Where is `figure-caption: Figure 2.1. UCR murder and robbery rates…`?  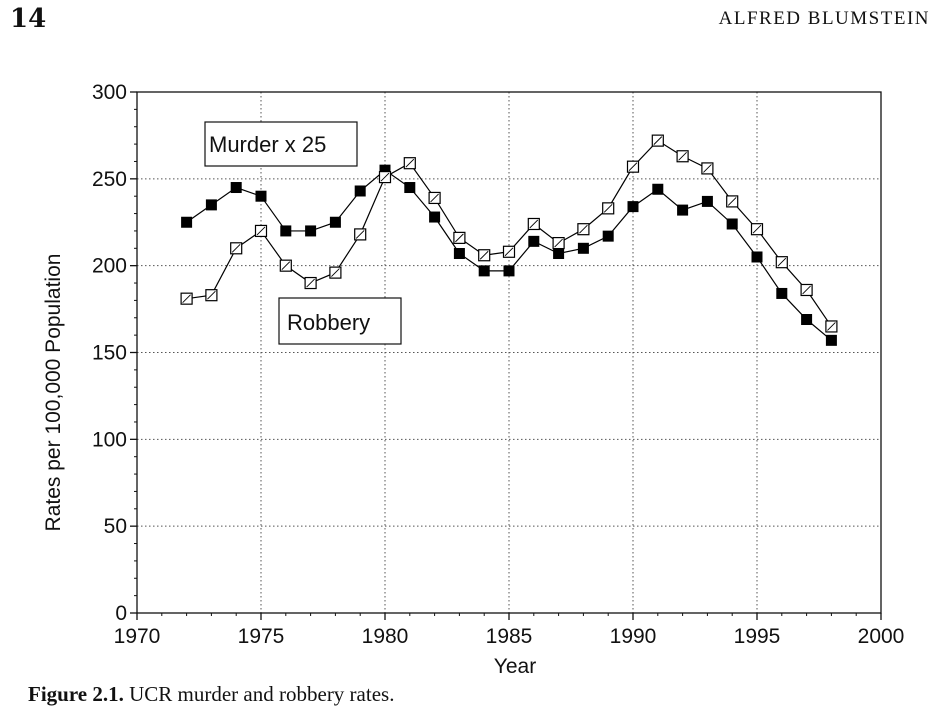
figure-caption: Figure 2.1. UCR murder and robbery rates… is located at coordinates (211, 694).